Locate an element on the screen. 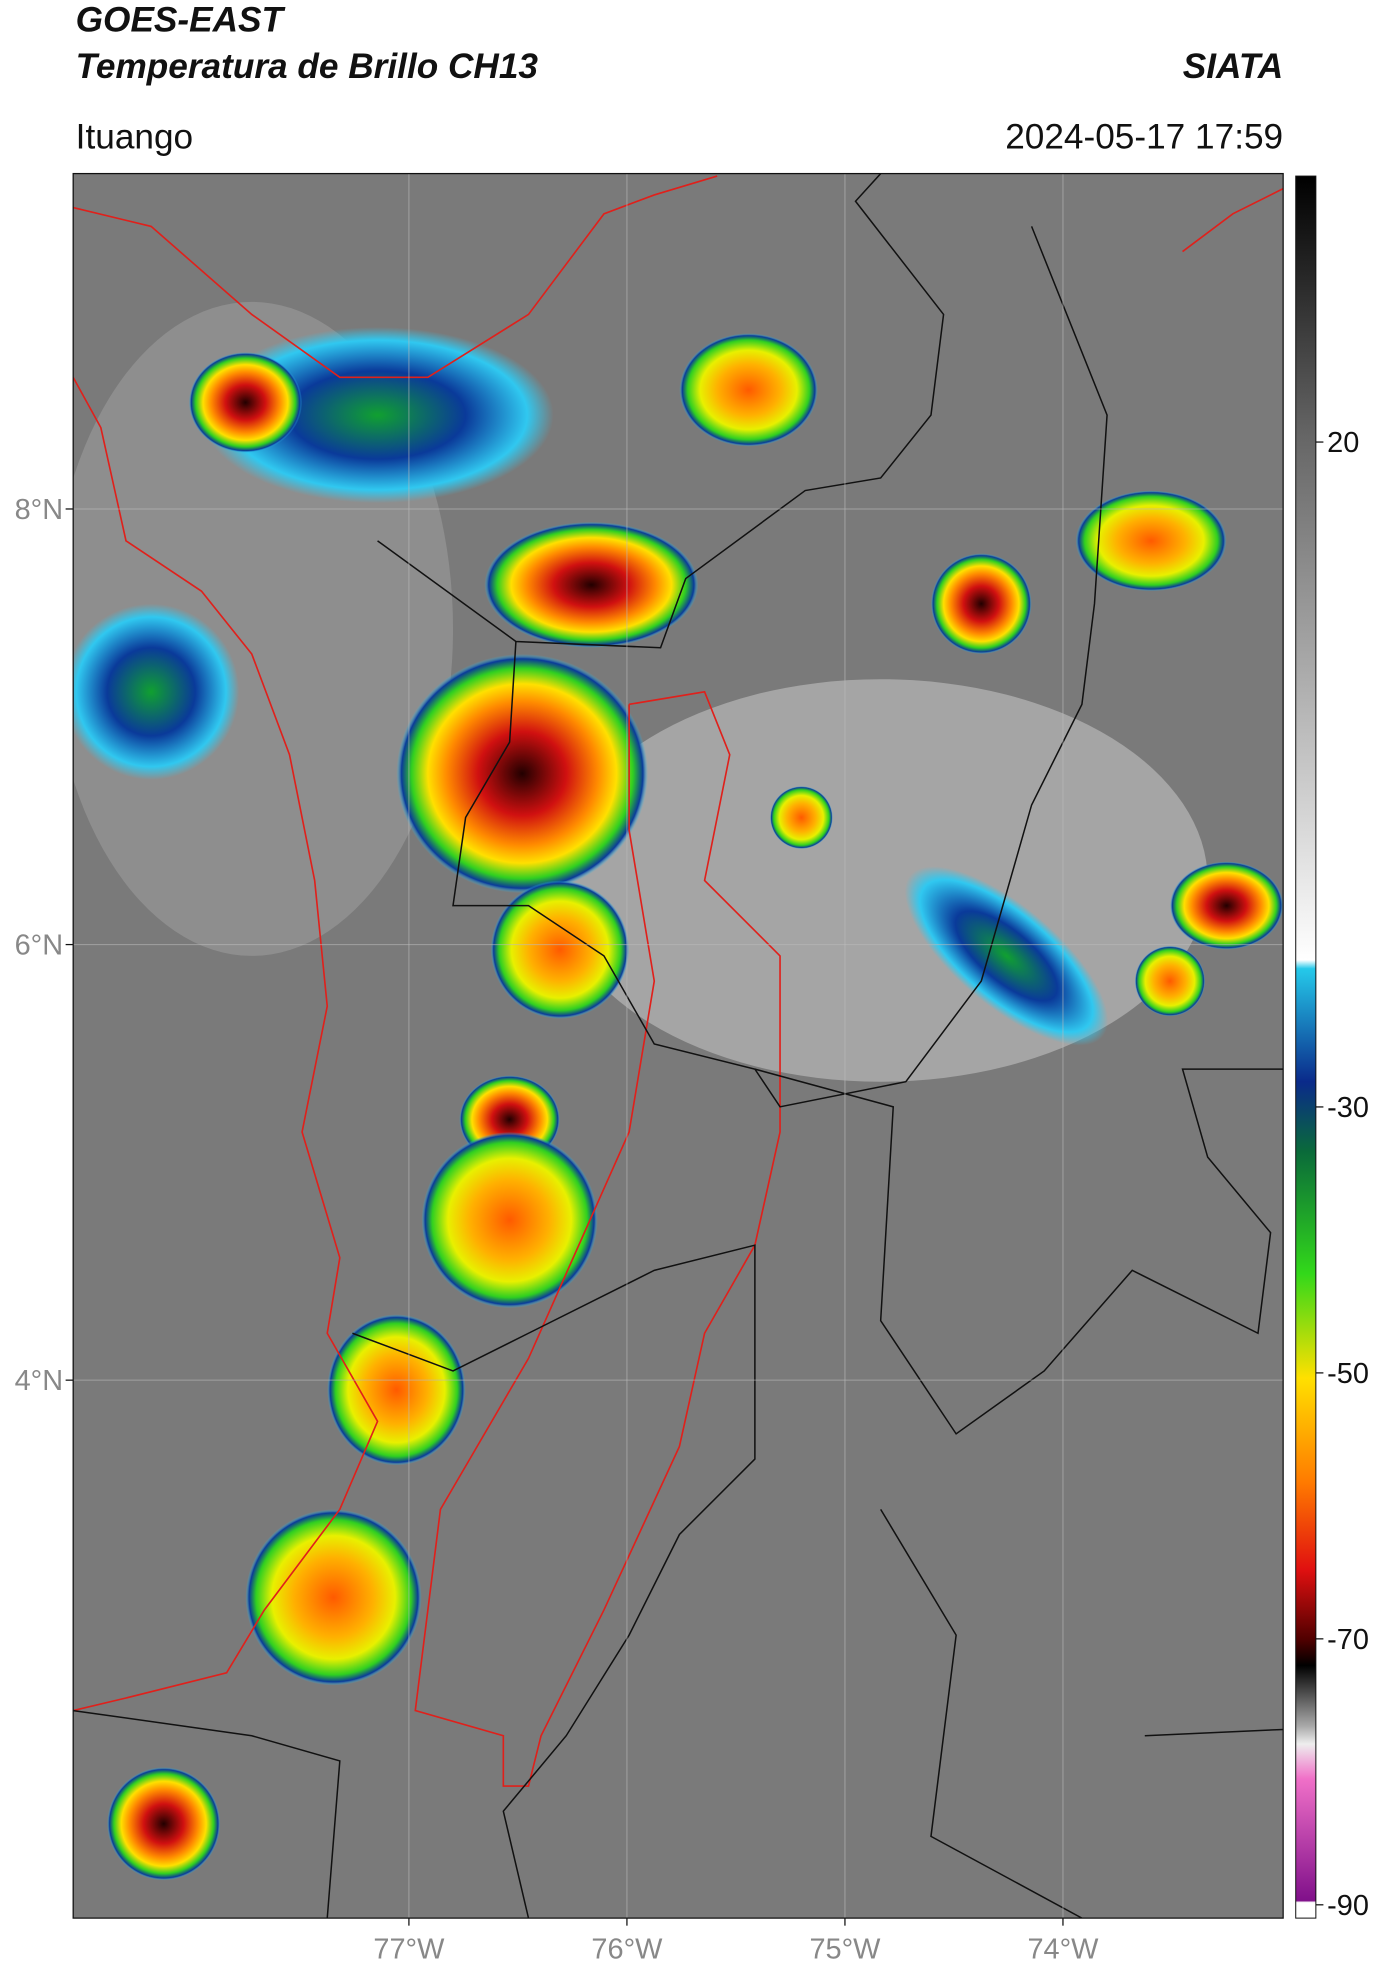 The width and height of the screenshot is (1384, 1981). lon-tick-label: 76°W is located at coordinates (627, 1949).